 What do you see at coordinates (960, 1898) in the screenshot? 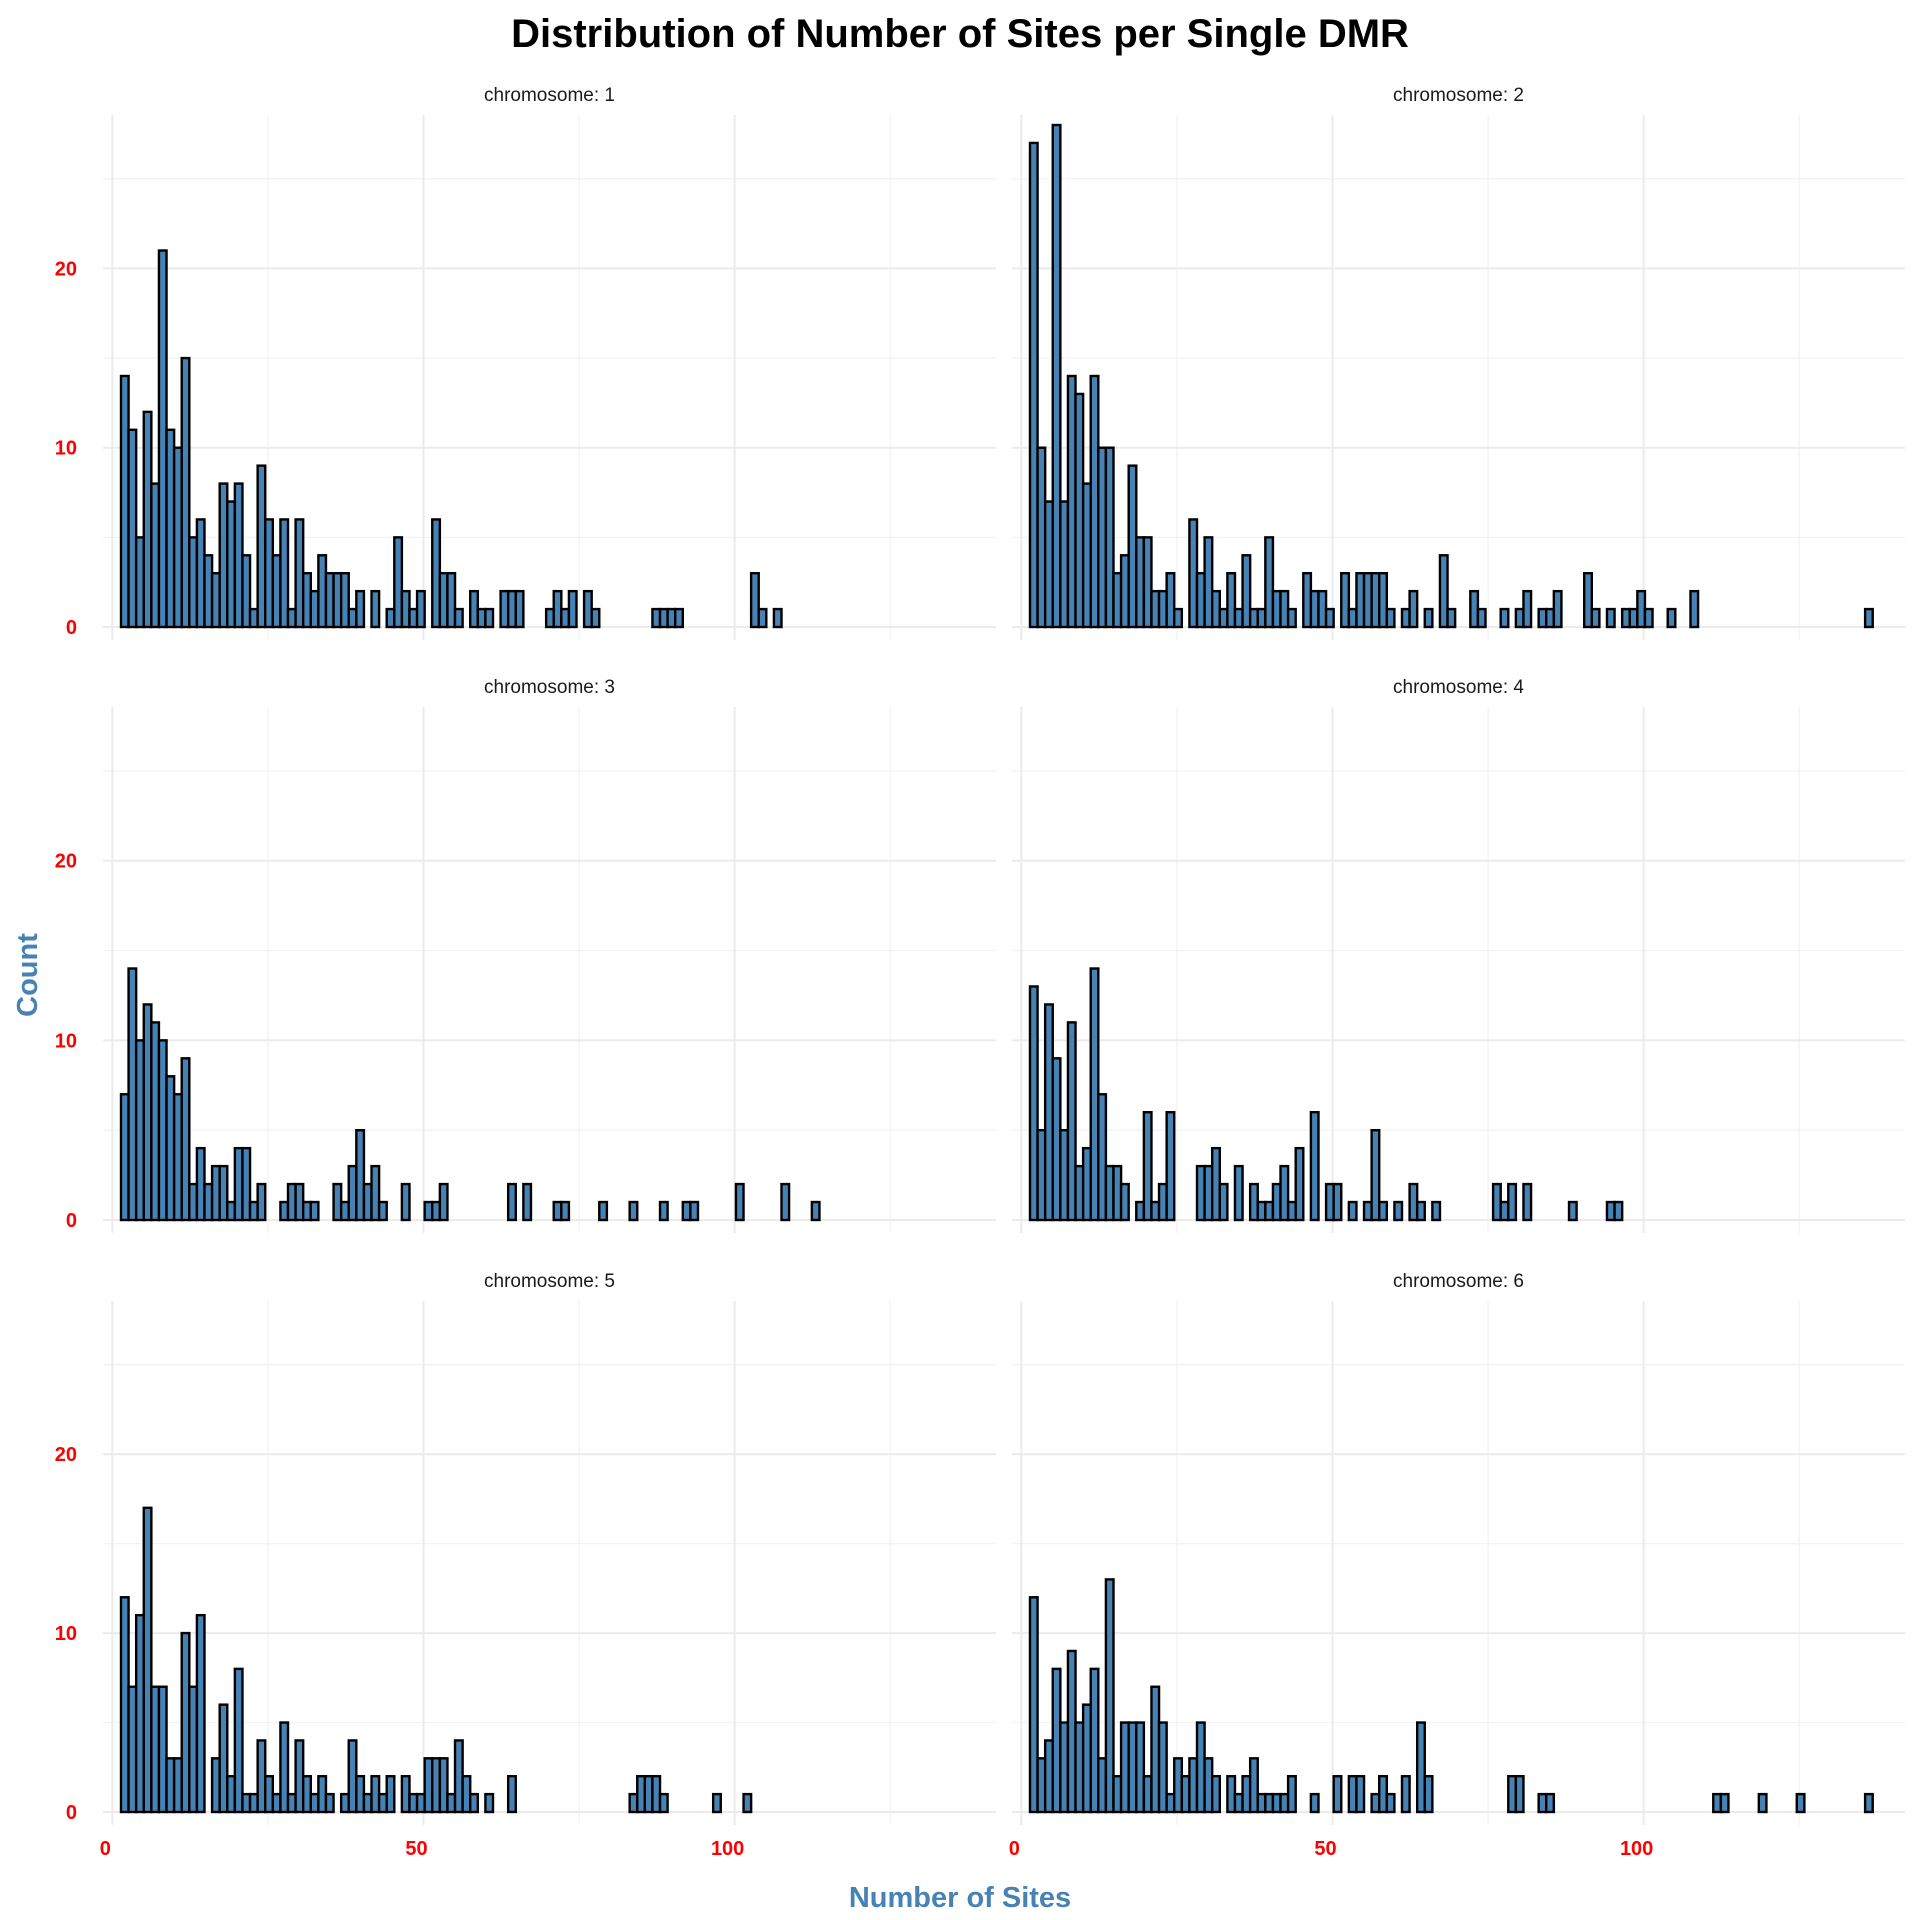
I see `x-axis-title: Number of Sites` at bounding box center [960, 1898].